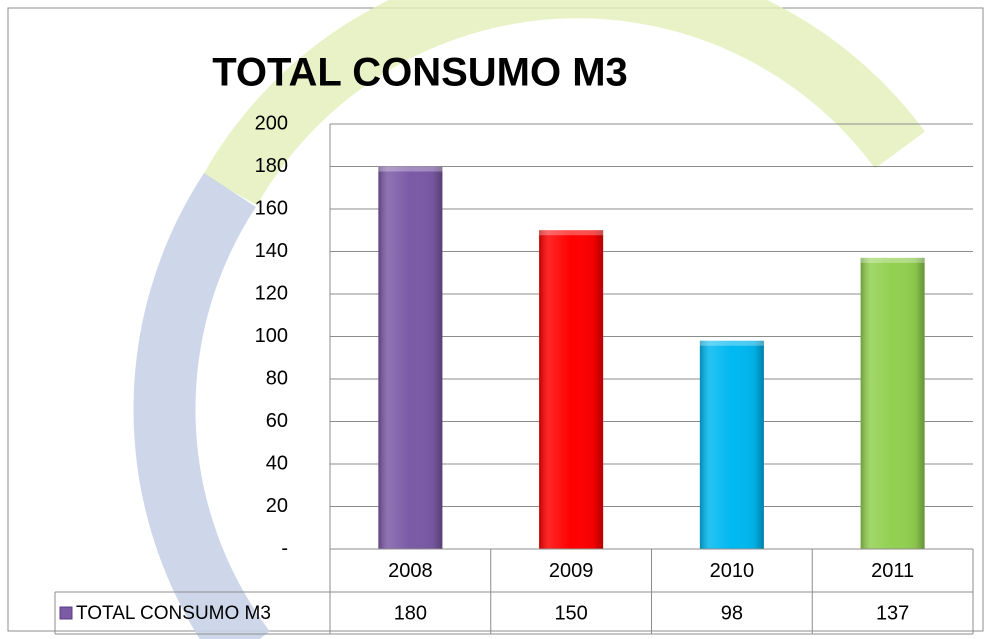 The width and height of the screenshot is (991, 639). I want to click on y-tick-label: 140, so click(271, 251).